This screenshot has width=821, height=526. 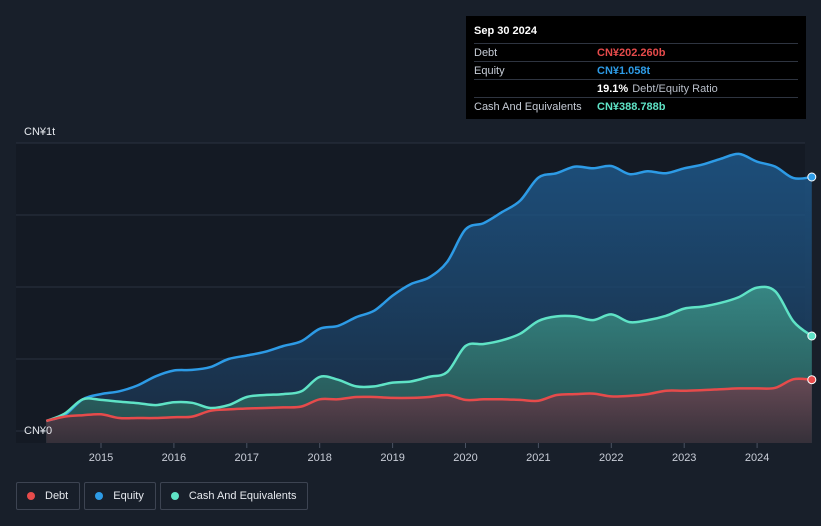 I want to click on equity-end-marker, so click(x=812, y=177).